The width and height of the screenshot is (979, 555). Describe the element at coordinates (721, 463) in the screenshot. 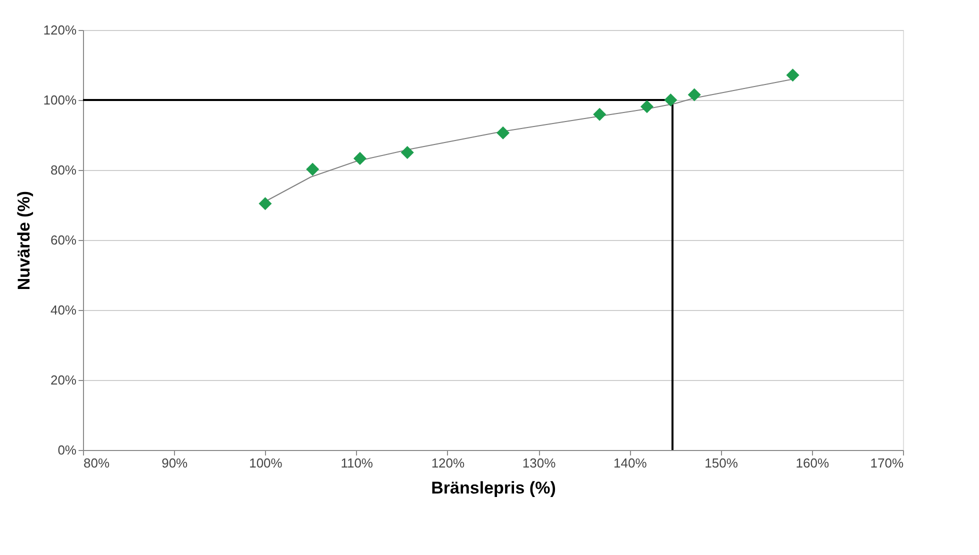

I see `x-tick-label: 150%` at that location.